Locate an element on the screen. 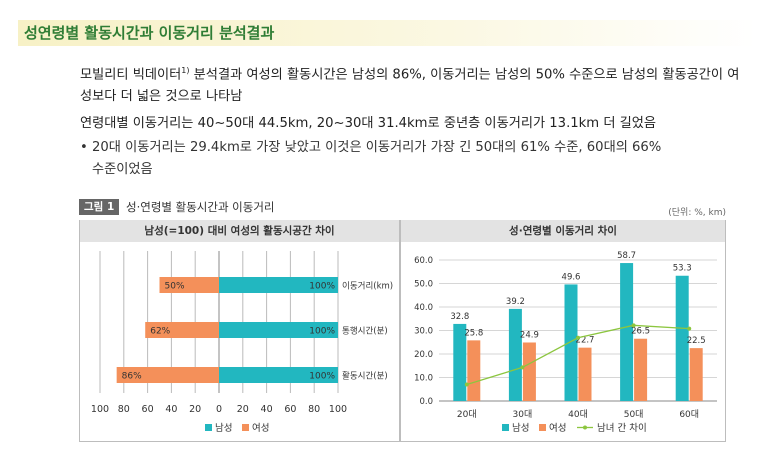 The image size is (773, 451). footnote-marker: 1) is located at coordinates (185, 70).